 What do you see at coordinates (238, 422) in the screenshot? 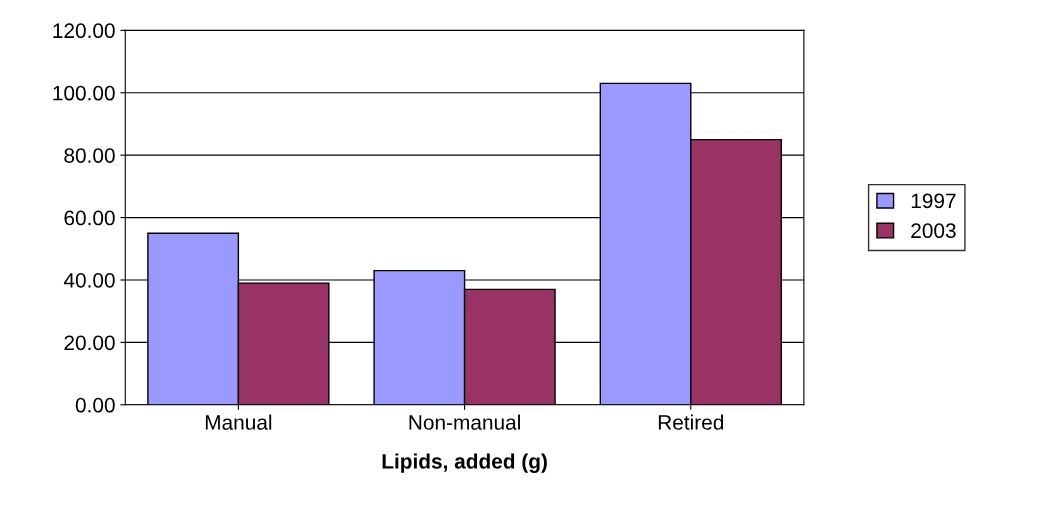
I see `x-tick-label: Manual` at bounding box center [238, 422].